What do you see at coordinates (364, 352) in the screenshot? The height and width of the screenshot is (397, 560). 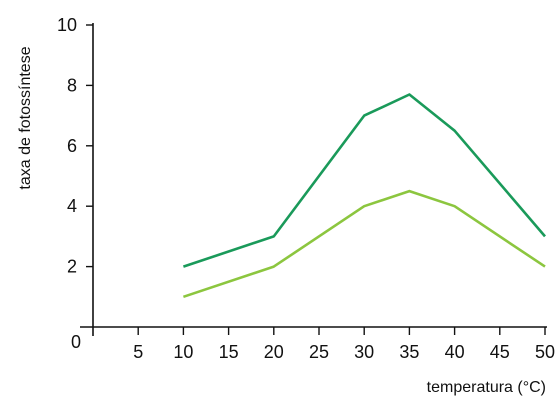 I see `x-tick-label: 30` at bounding box center [364, 352].